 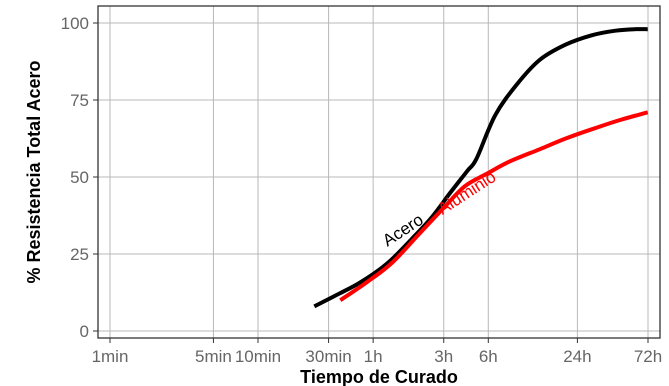 What do you see at coordinates (258, 356) in the screenshot?
I see `x-tick-label: 10min` at bounding box center [258, 356].